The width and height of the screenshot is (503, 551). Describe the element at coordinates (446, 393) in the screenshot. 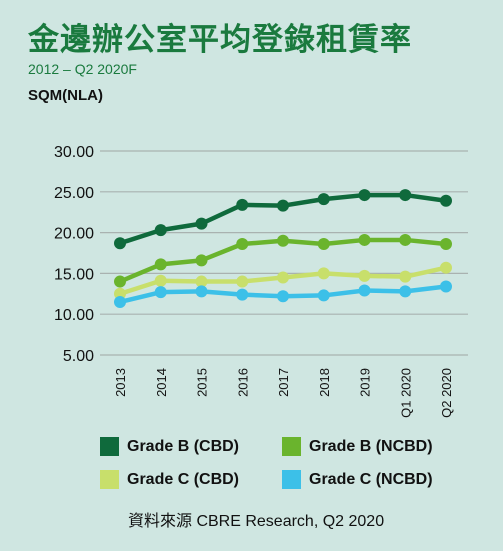

I see `x-tick-label: Q2 2020` at that location.